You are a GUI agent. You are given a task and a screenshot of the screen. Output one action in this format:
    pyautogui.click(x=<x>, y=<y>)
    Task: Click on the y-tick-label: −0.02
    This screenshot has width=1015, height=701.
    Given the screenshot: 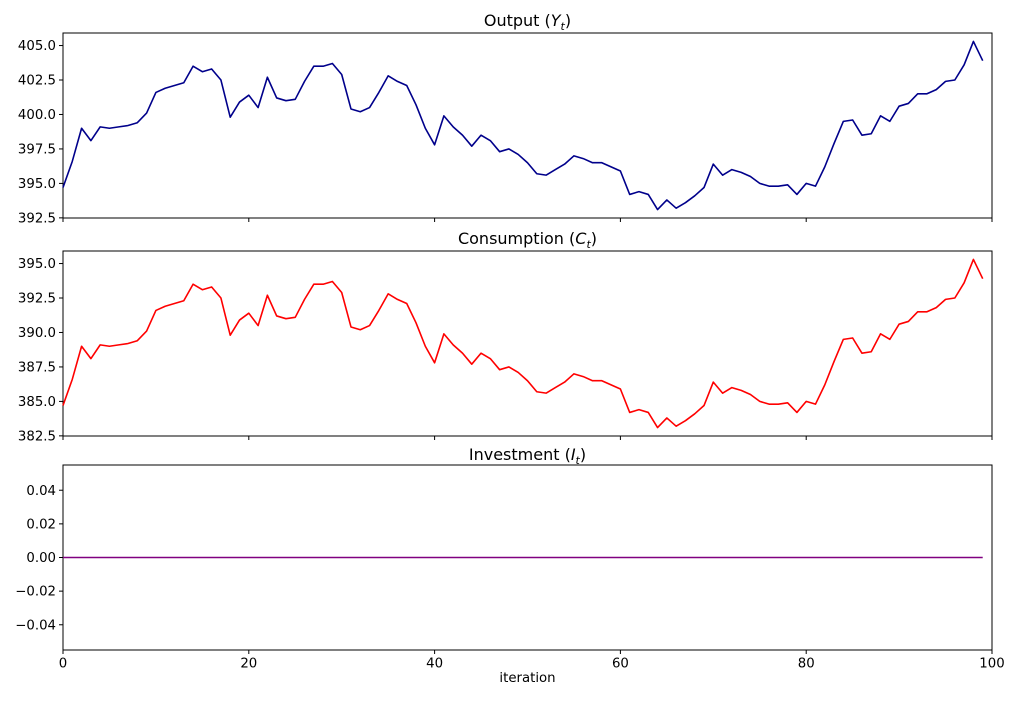 What is the action you would take?
    pyautogui.click(x=35, y=592)
    